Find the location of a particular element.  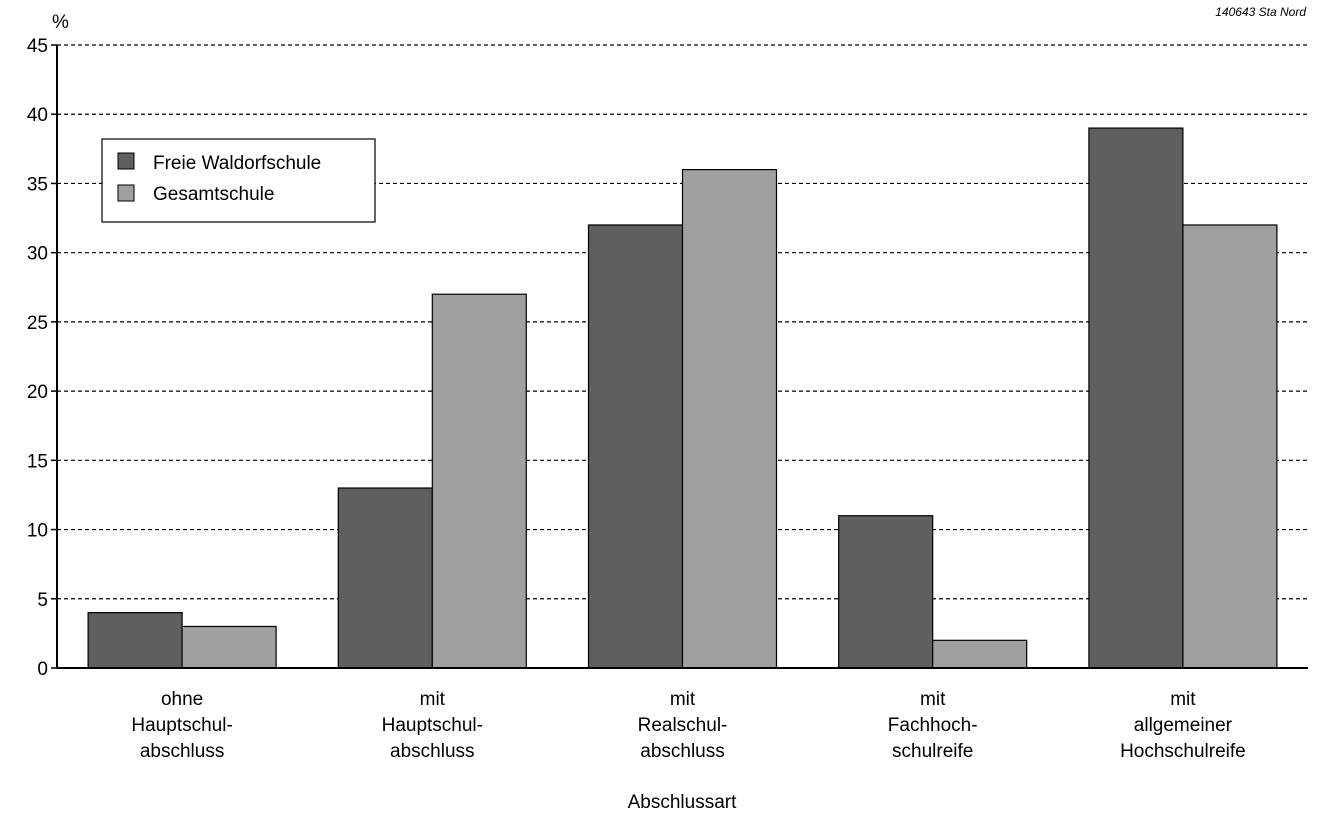

legend: Freie Waldorfschule Gesamtschule is located at coordinates (238, 180).